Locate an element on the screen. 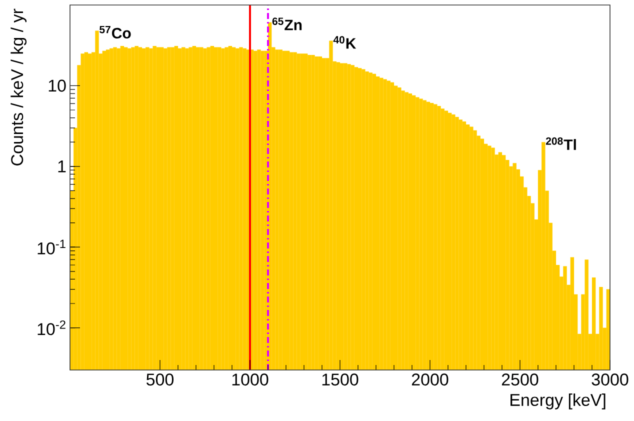 The width and height of the screenshot is (634, 421). x-axis-title: Energy [keV] is located at coordinates (558, 402).